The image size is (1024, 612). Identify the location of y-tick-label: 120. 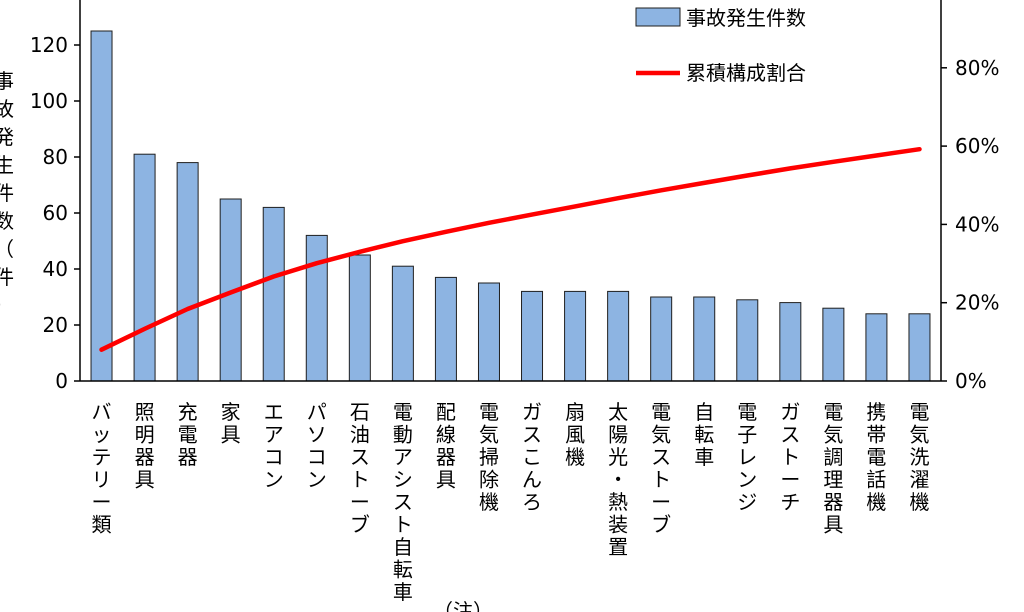
(49, 45).